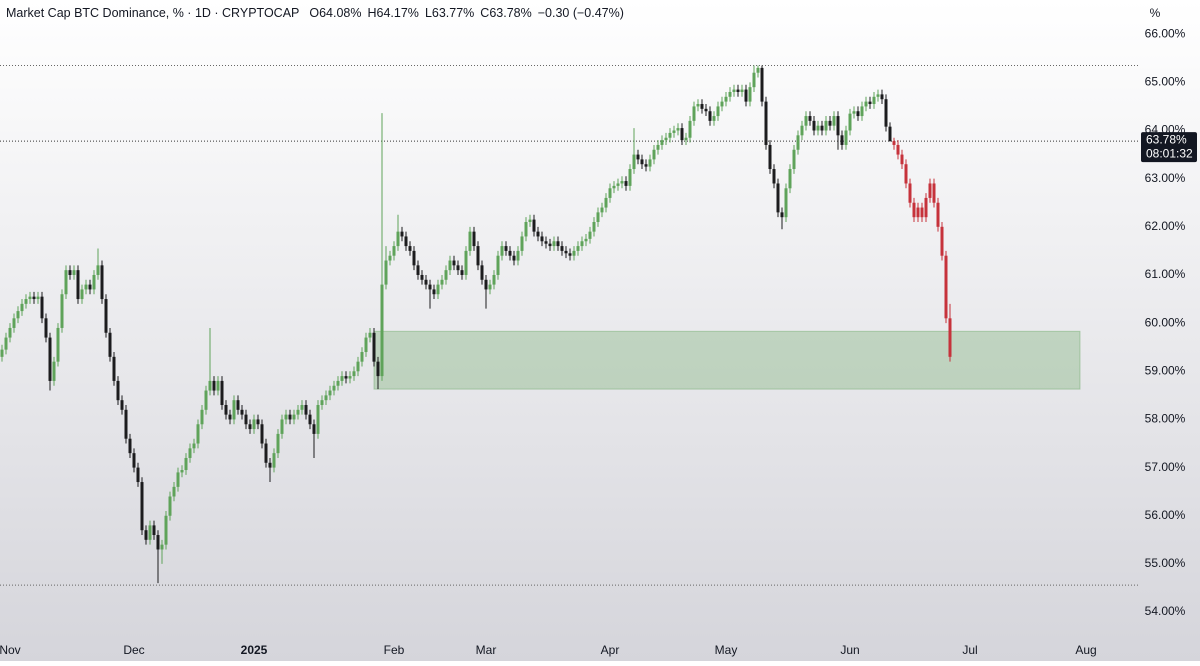  What do you see at coordinates (1165, 370) in the screenshot?
I see `y-tick-label: 59.00%` at bounding box center [1165, 370].